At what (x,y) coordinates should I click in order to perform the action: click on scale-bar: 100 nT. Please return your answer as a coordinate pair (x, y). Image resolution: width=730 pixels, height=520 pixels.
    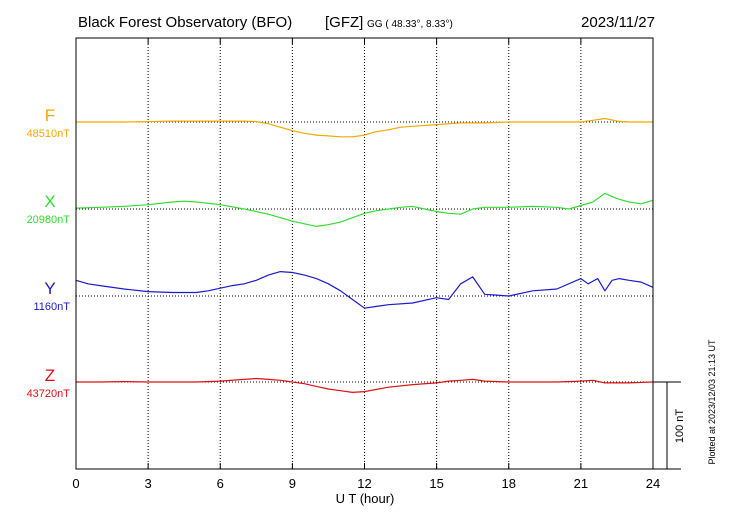
    Looking at the image, I should click on (669, 425).